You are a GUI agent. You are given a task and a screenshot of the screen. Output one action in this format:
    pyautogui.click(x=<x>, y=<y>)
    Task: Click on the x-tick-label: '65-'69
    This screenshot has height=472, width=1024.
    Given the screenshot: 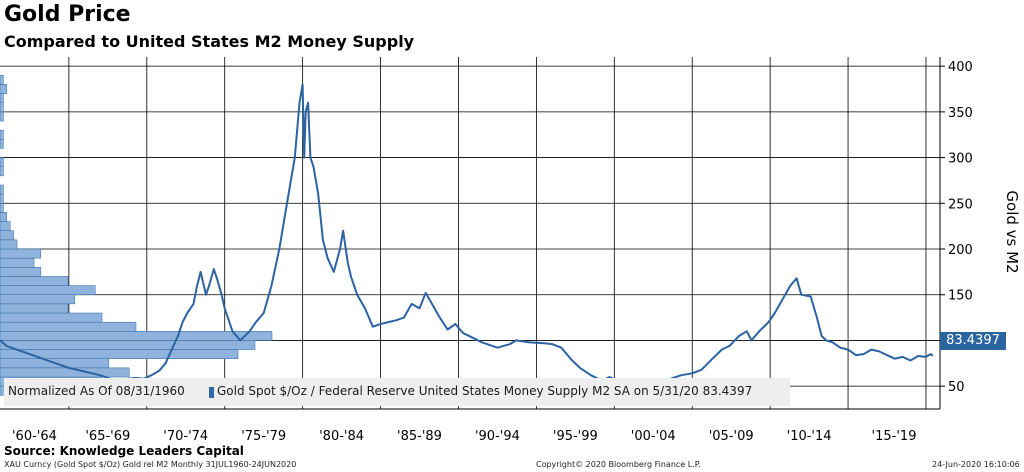 What is the action you would take?
    pyautogui.click(x=107, y=436)
    